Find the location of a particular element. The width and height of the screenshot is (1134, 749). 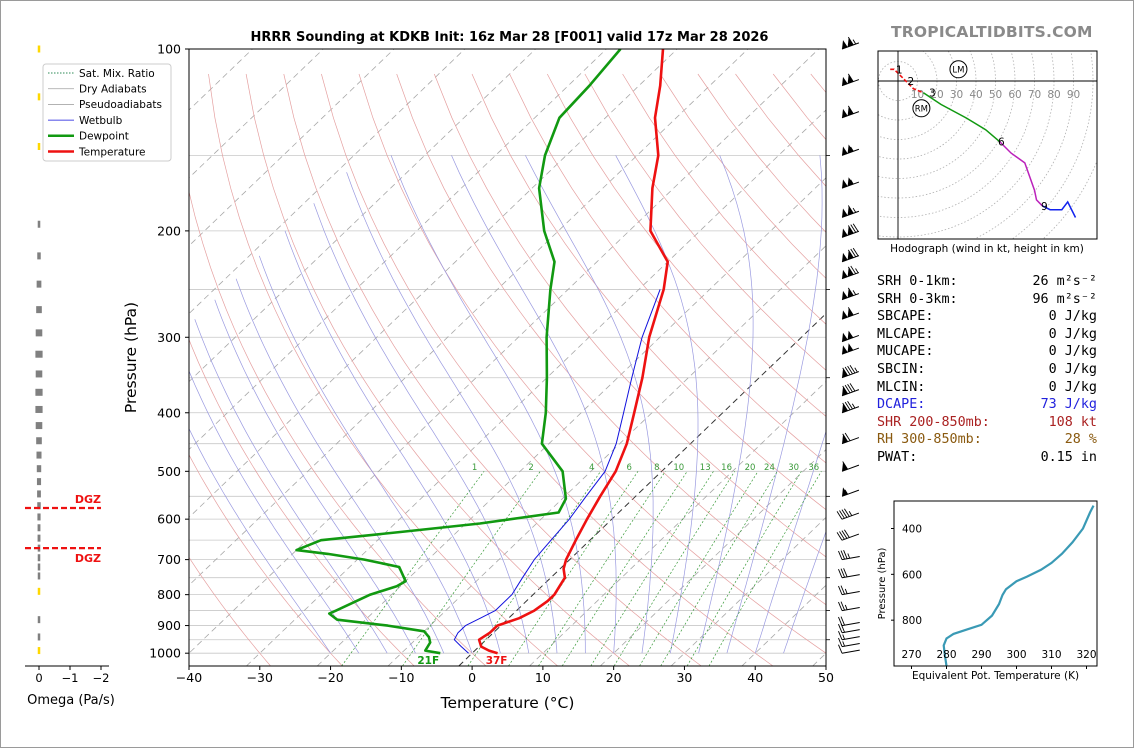

storm-motion-label: RM is located at coordinates (921, 110).